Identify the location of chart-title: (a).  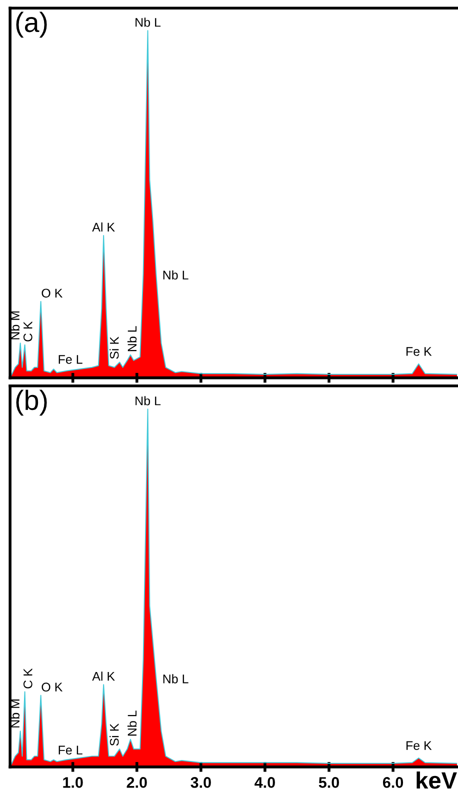
(31, 25).